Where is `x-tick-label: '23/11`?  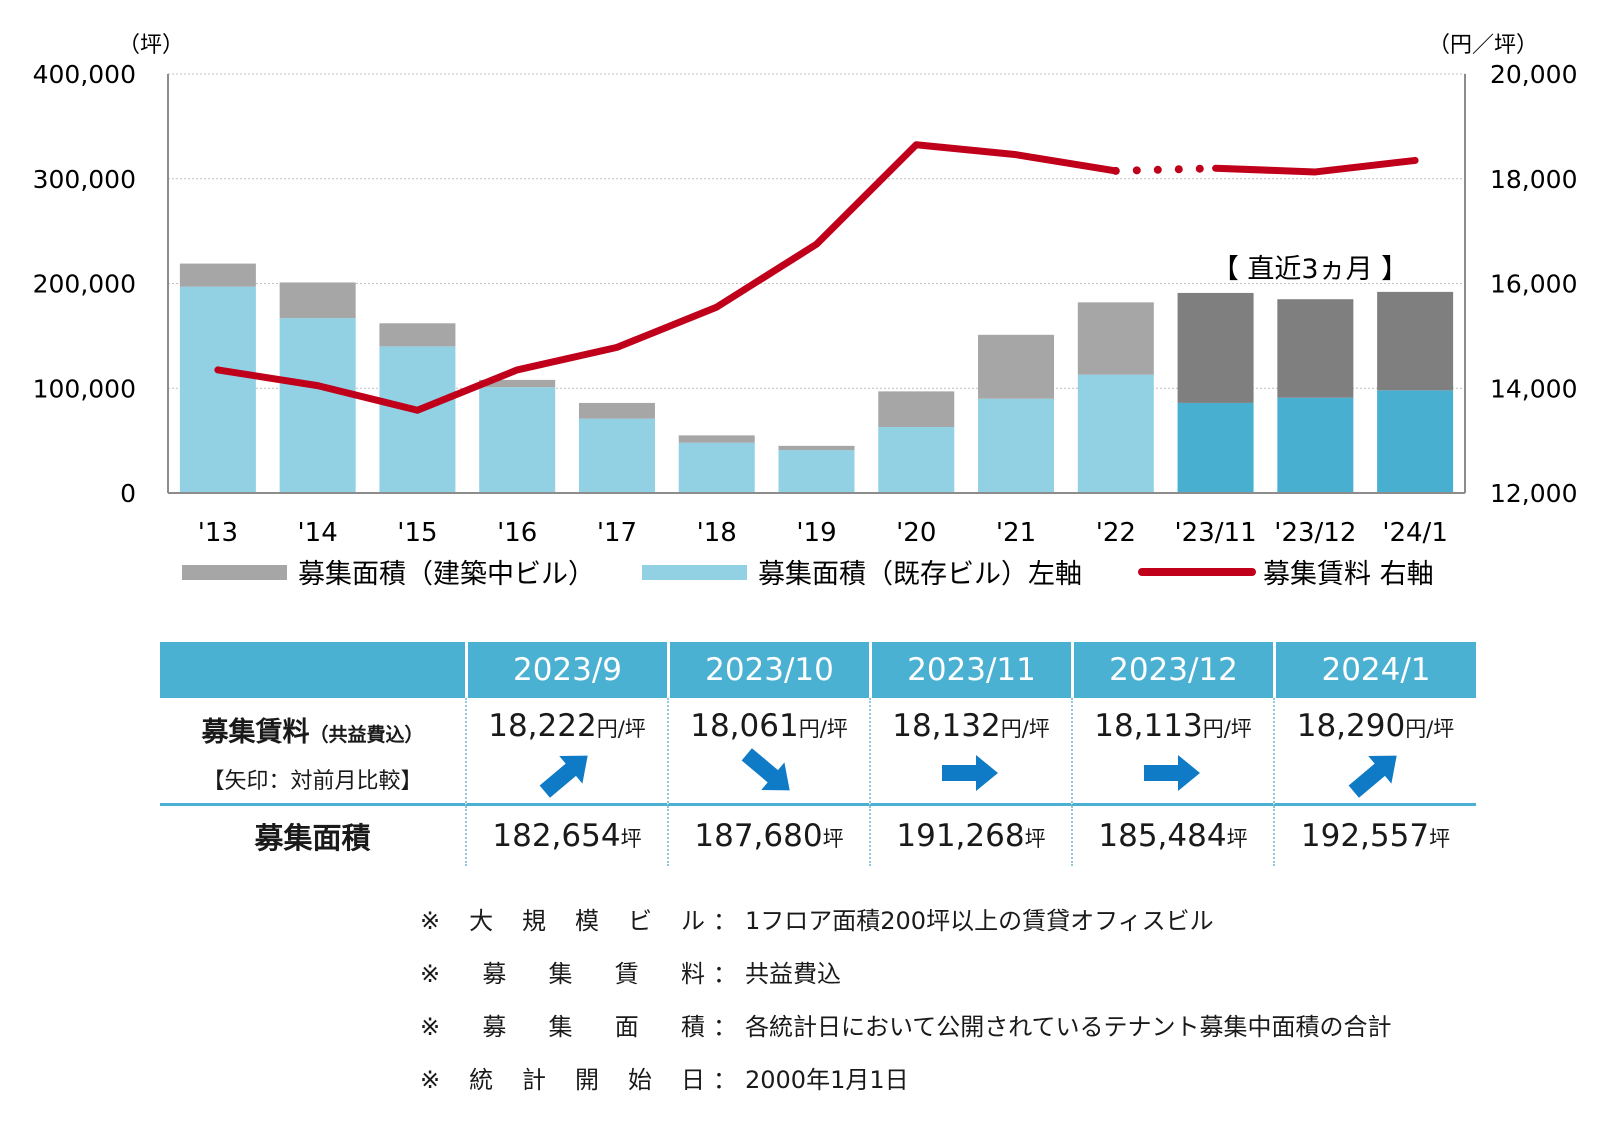
x-tick-label: '23/11 is located at coordinates (1216, 533).